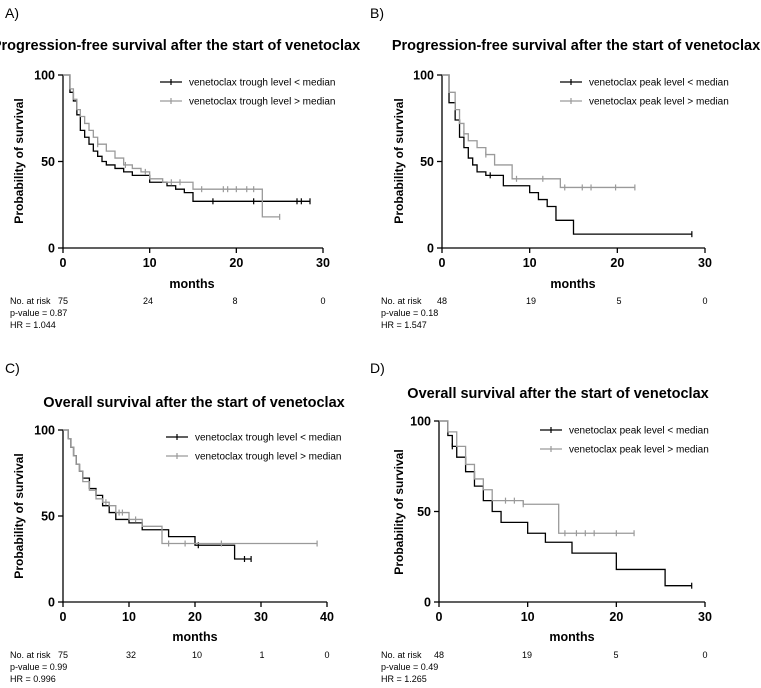 The width and height of the screenshot is (761, 688). Describe the element at coordinates (409, 667) in the screenshot. I see `panel-4-p-value: p-value = 0.49` at that location.